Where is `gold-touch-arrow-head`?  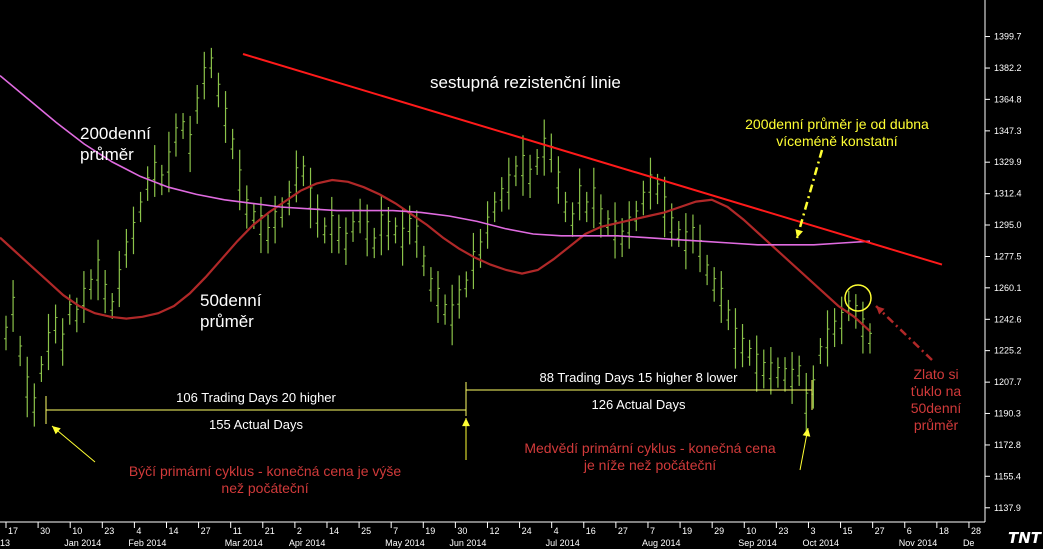
gold-touch-arrow-head is located at coordinates (880, 310).